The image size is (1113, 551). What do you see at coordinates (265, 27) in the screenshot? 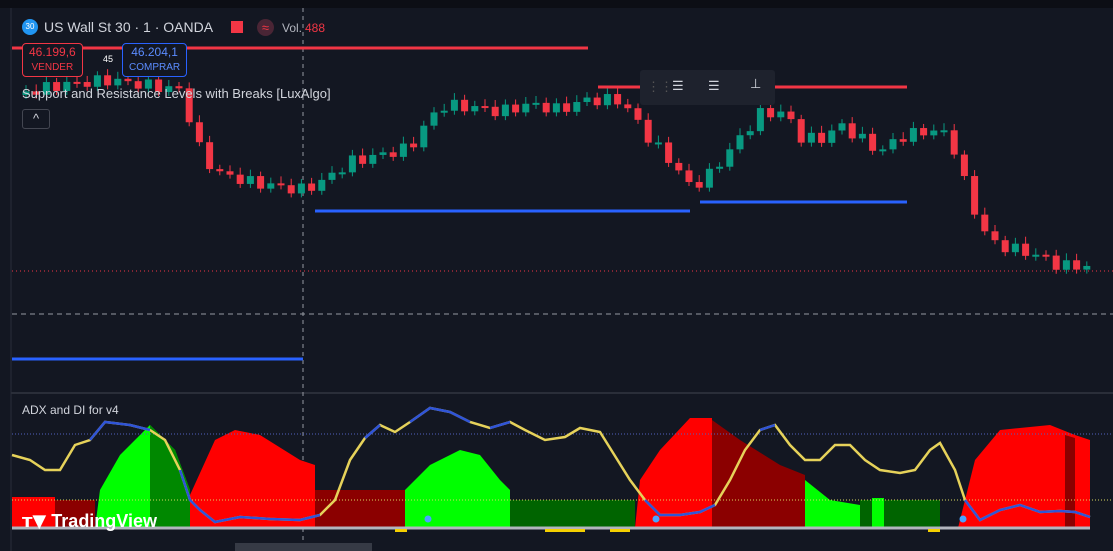
I see `indicator-icon: ≈` at bounding box center [265, 27].